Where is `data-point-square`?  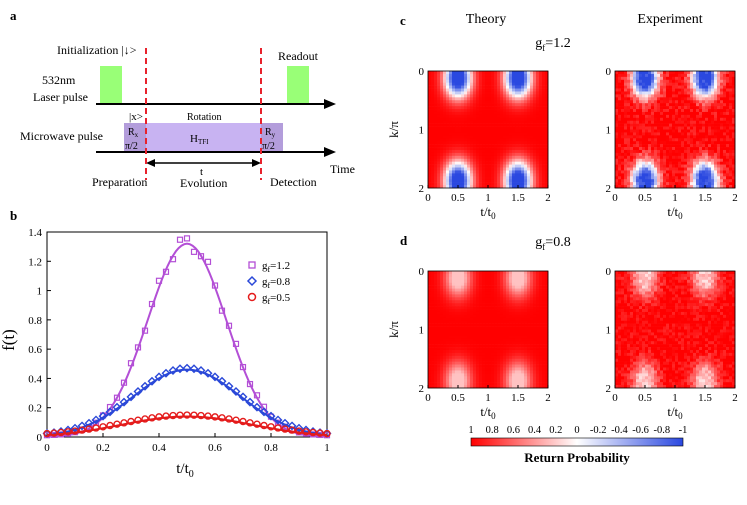 data-point-square is located at coordinates (215, 285).